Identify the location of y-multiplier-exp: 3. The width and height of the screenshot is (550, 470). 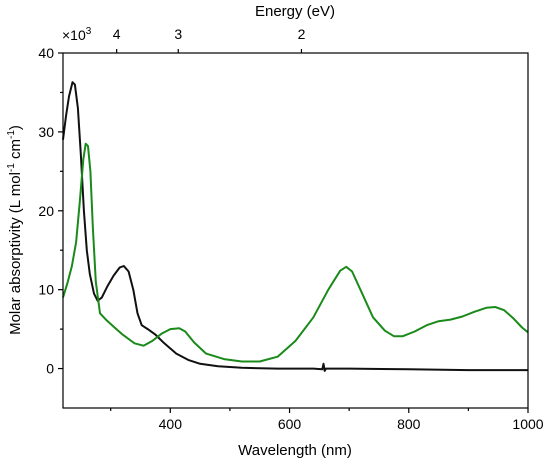
(89, 31).